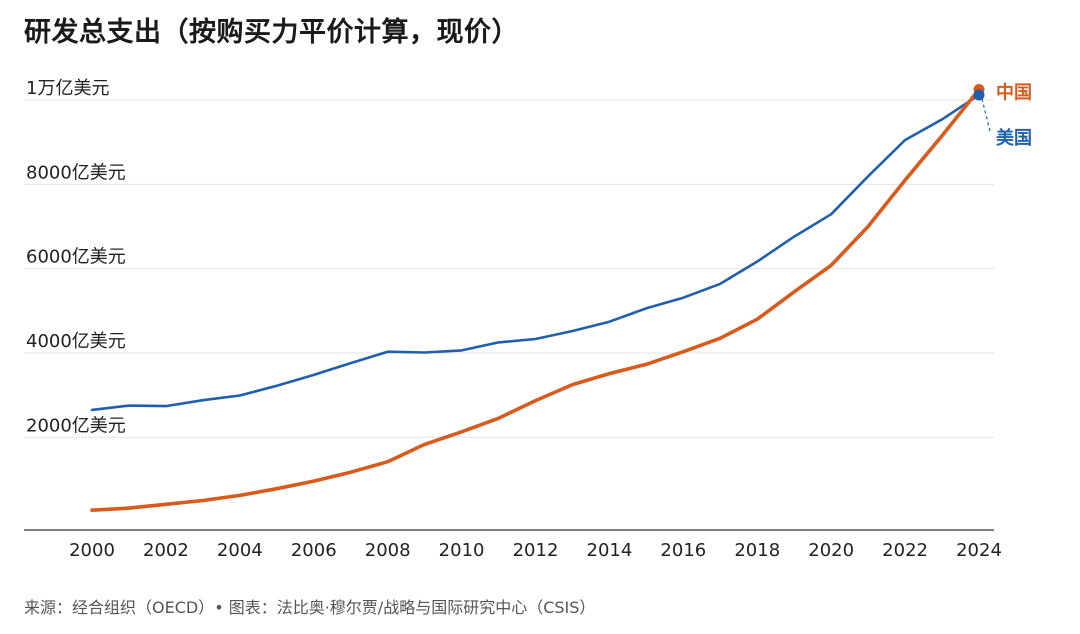 The width and height of the screenshot is (1080, 634). Describe the element at coordinates (536, 550) in the screenshot. I see `x-tick-label: 2012` at that location.